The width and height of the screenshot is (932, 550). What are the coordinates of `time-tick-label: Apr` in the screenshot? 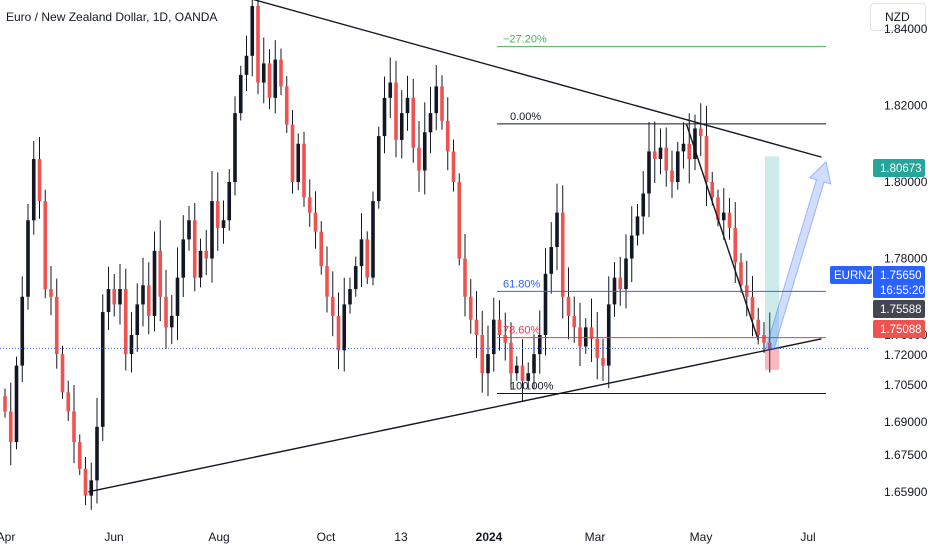 It's located at (7, 537).